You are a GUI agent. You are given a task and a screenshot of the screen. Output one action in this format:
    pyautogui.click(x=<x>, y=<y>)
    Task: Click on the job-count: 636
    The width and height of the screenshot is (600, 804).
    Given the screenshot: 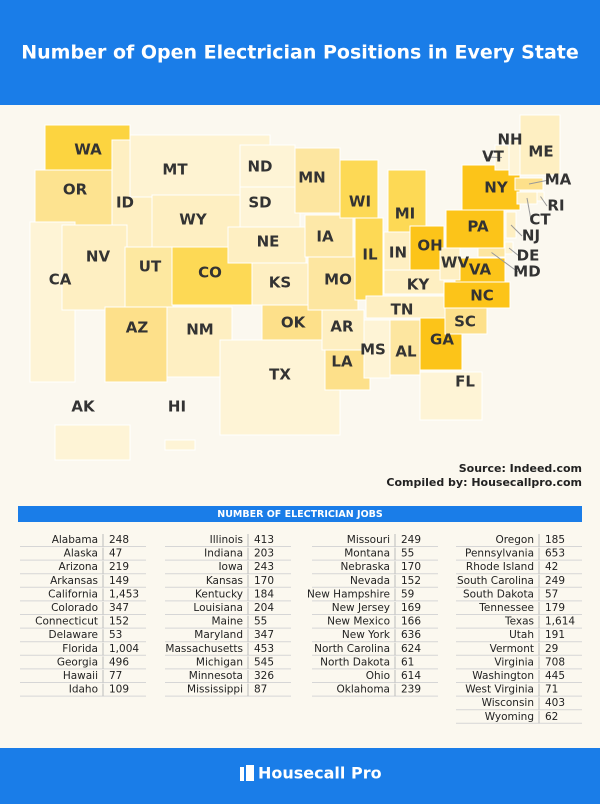 What is the action you would take?
    pyautogui.click(x=411, y=635)
    